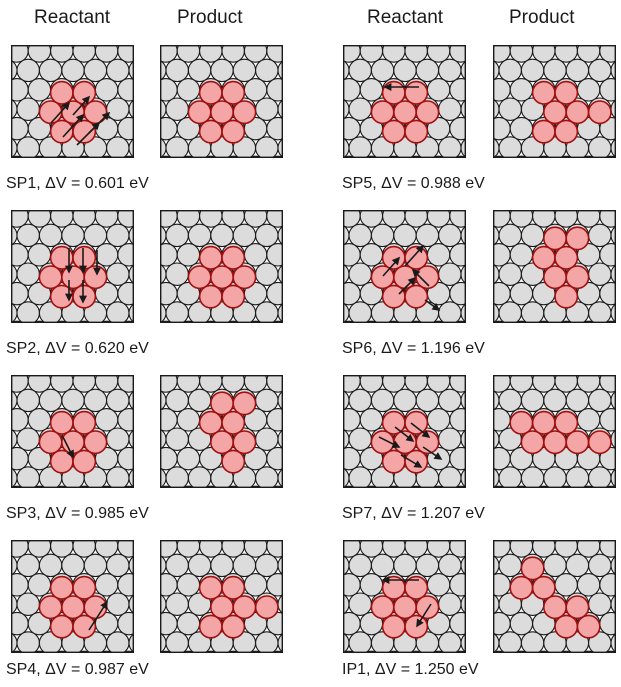  I want to click on caption-label: SP7, so click(357, 513).